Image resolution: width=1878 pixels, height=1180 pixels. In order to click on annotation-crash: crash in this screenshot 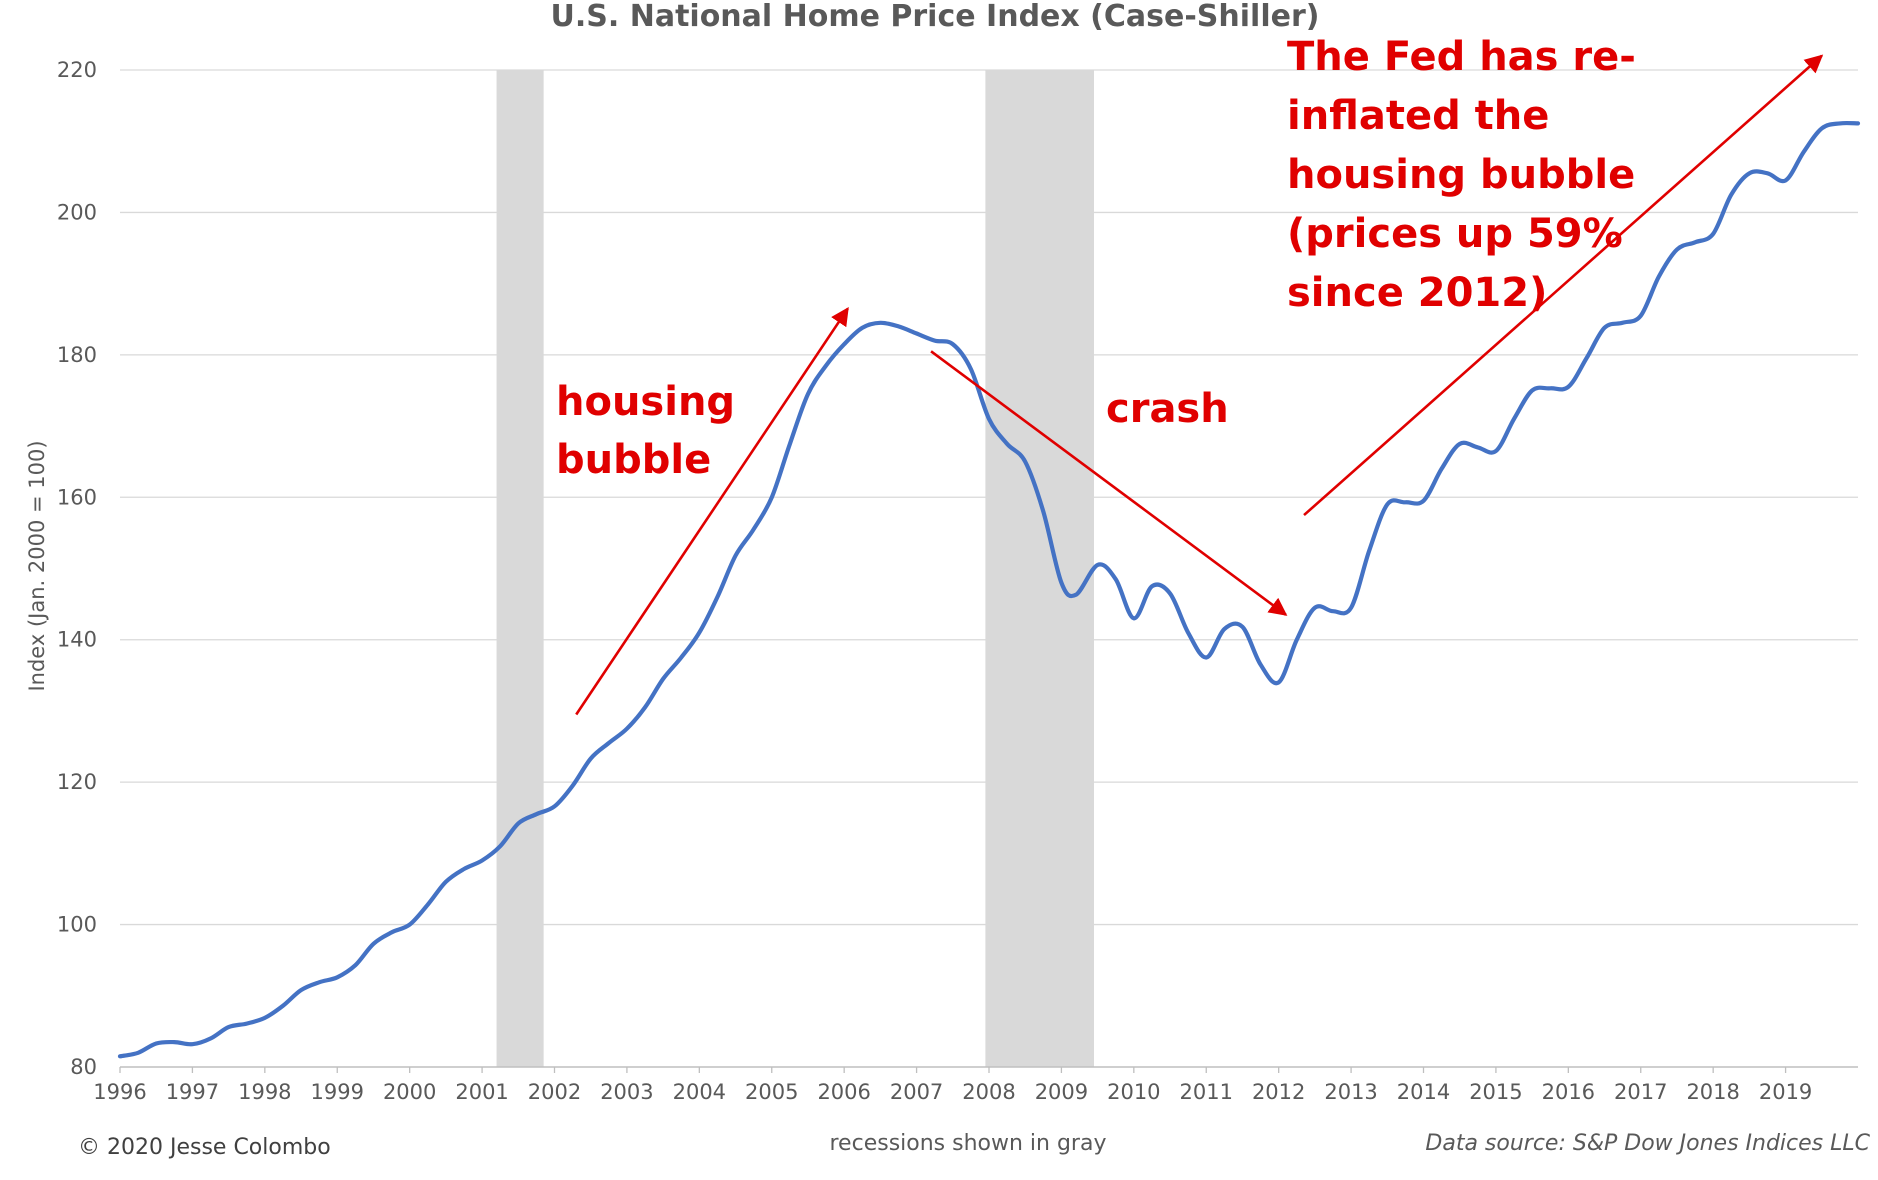, I will do `click(1167, 409)`.